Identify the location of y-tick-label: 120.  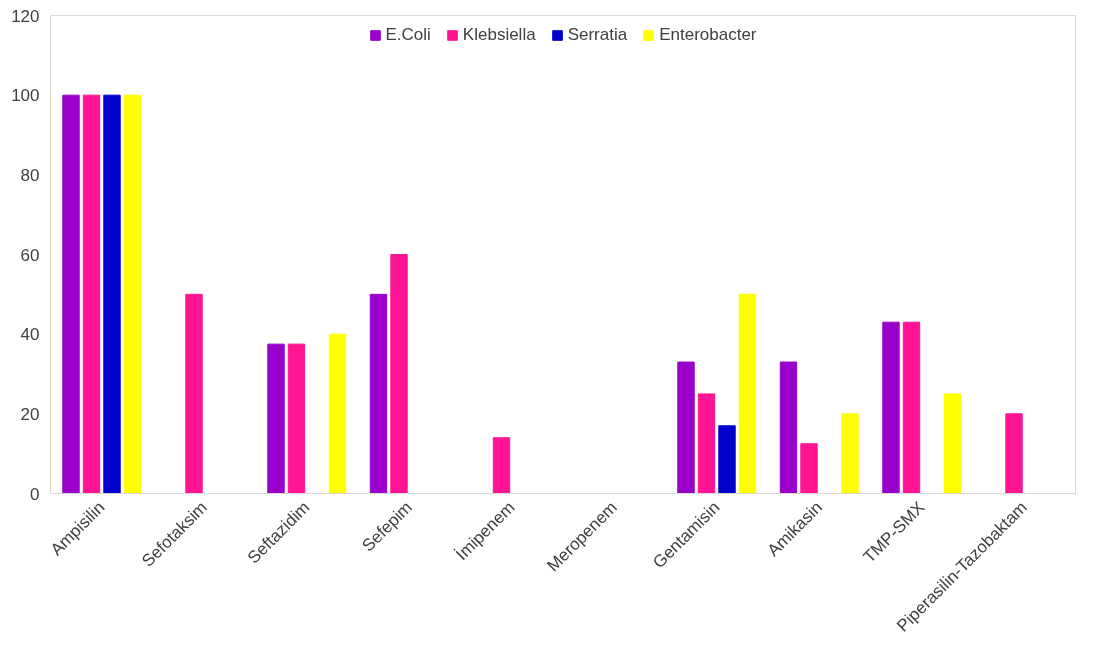
(25, 16).